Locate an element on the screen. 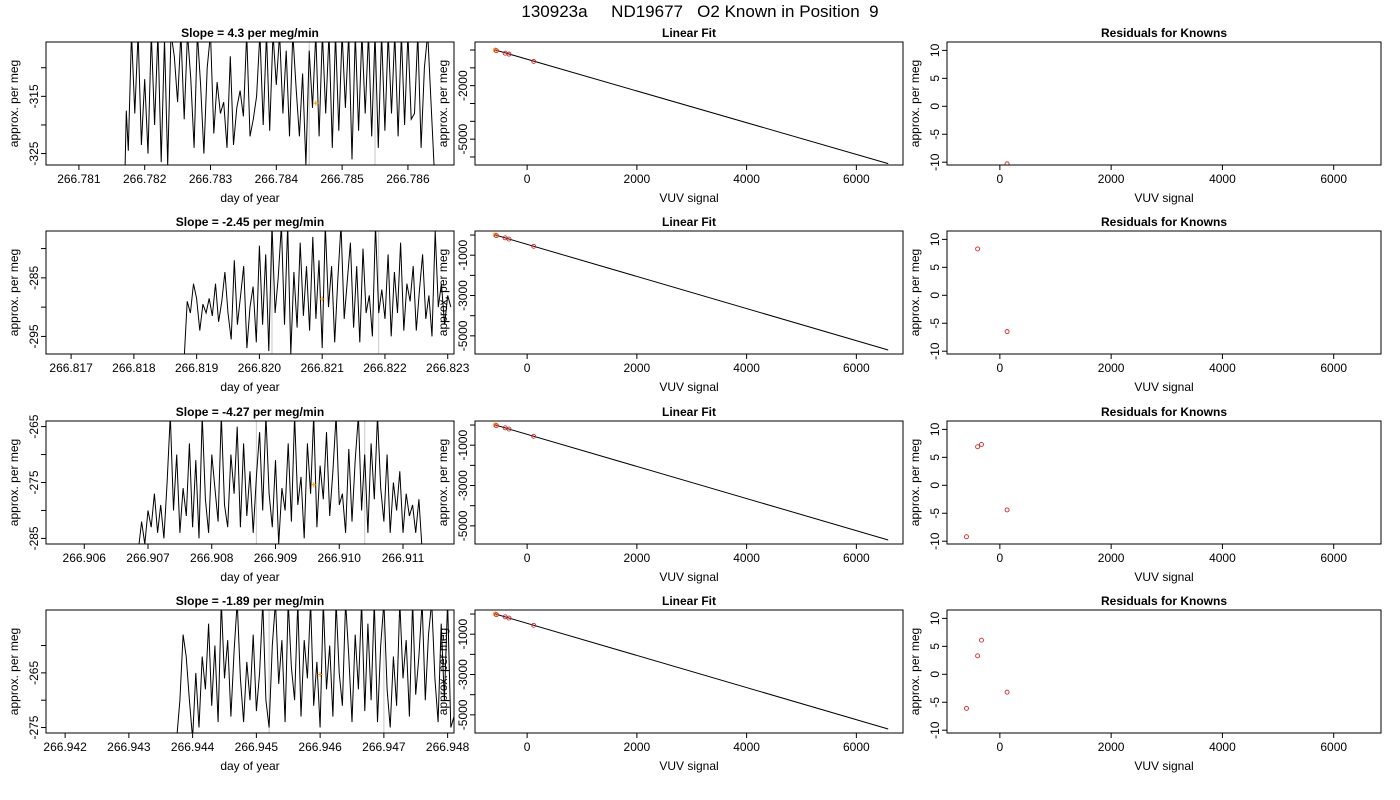 Image resolution: width=1400 pixels, height=800 pixels. panel-2-2-x-tick-label-3: 4000 is located at coordinates (746, 368).